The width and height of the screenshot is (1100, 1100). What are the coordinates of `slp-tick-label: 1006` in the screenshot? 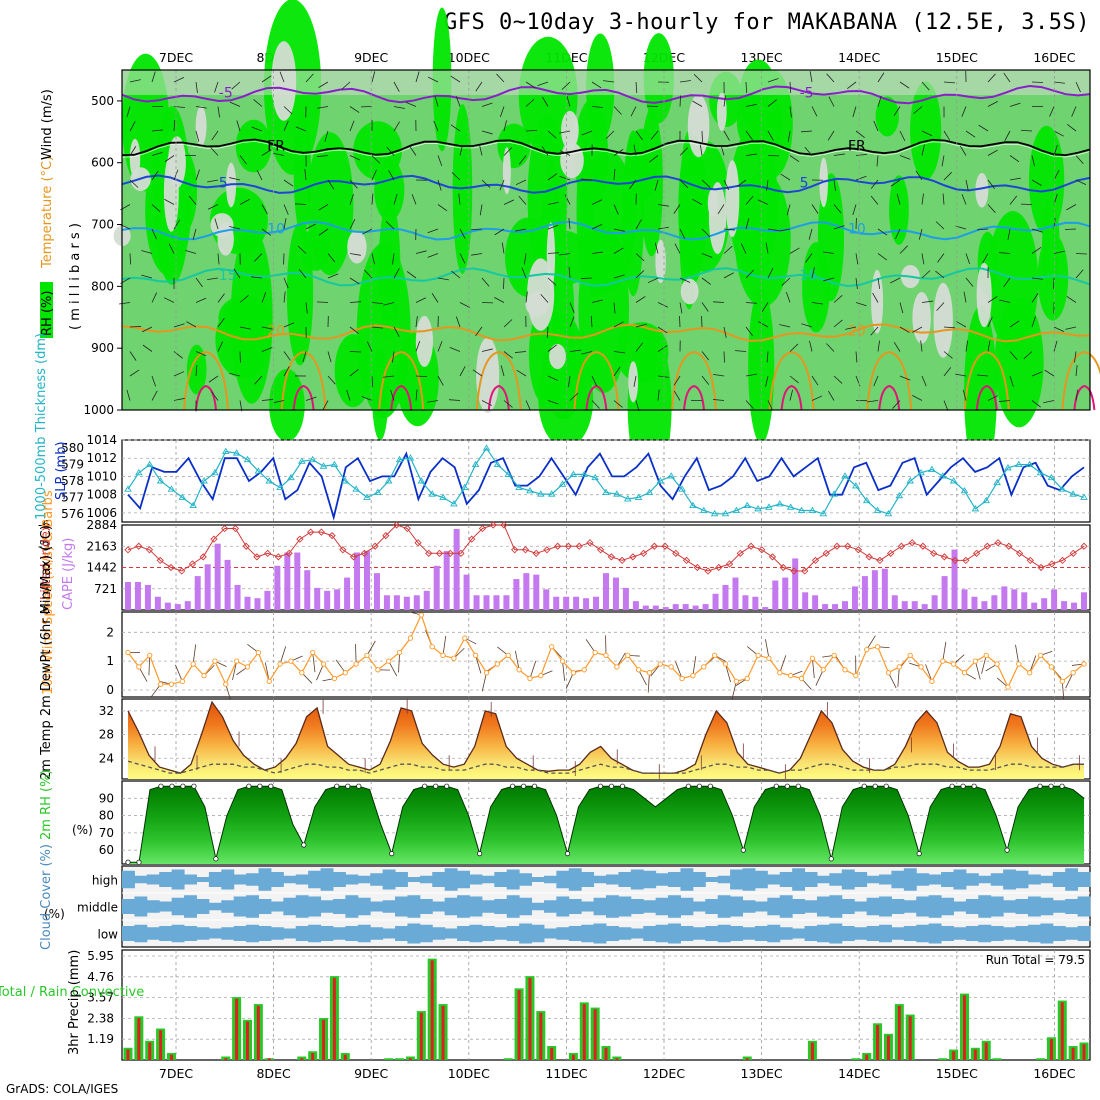 It's located at (101, 513).